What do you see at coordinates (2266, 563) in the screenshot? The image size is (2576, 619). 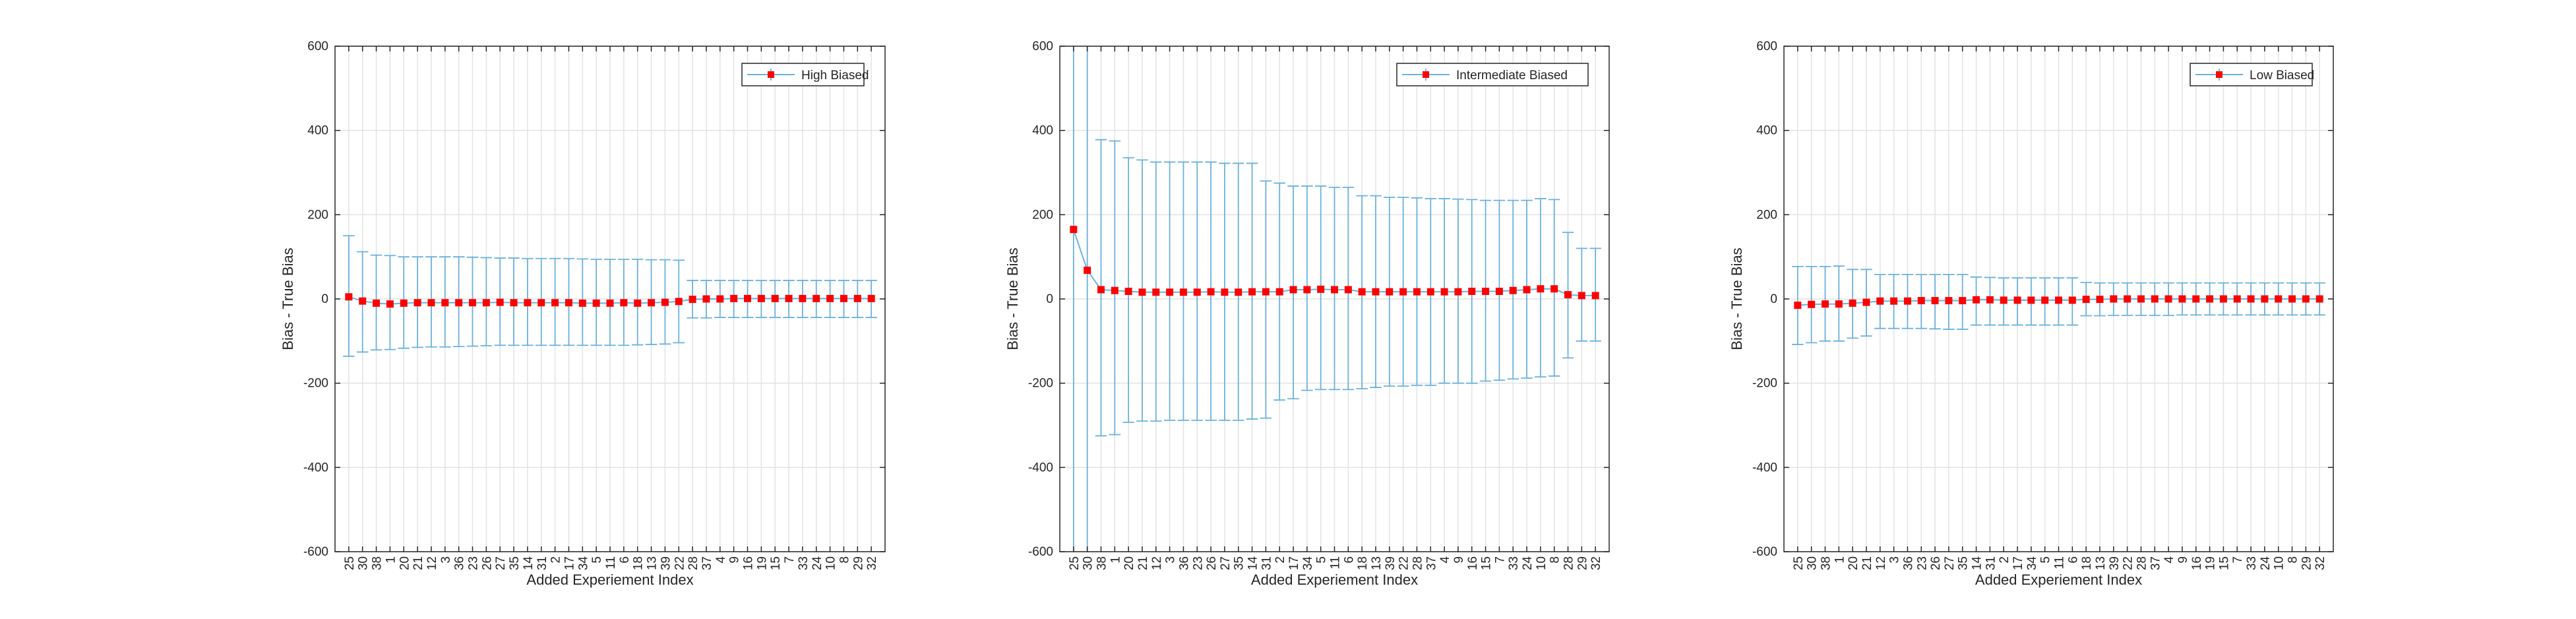 I see `x-tick-label: 24` at bounding box center [2266, 563].